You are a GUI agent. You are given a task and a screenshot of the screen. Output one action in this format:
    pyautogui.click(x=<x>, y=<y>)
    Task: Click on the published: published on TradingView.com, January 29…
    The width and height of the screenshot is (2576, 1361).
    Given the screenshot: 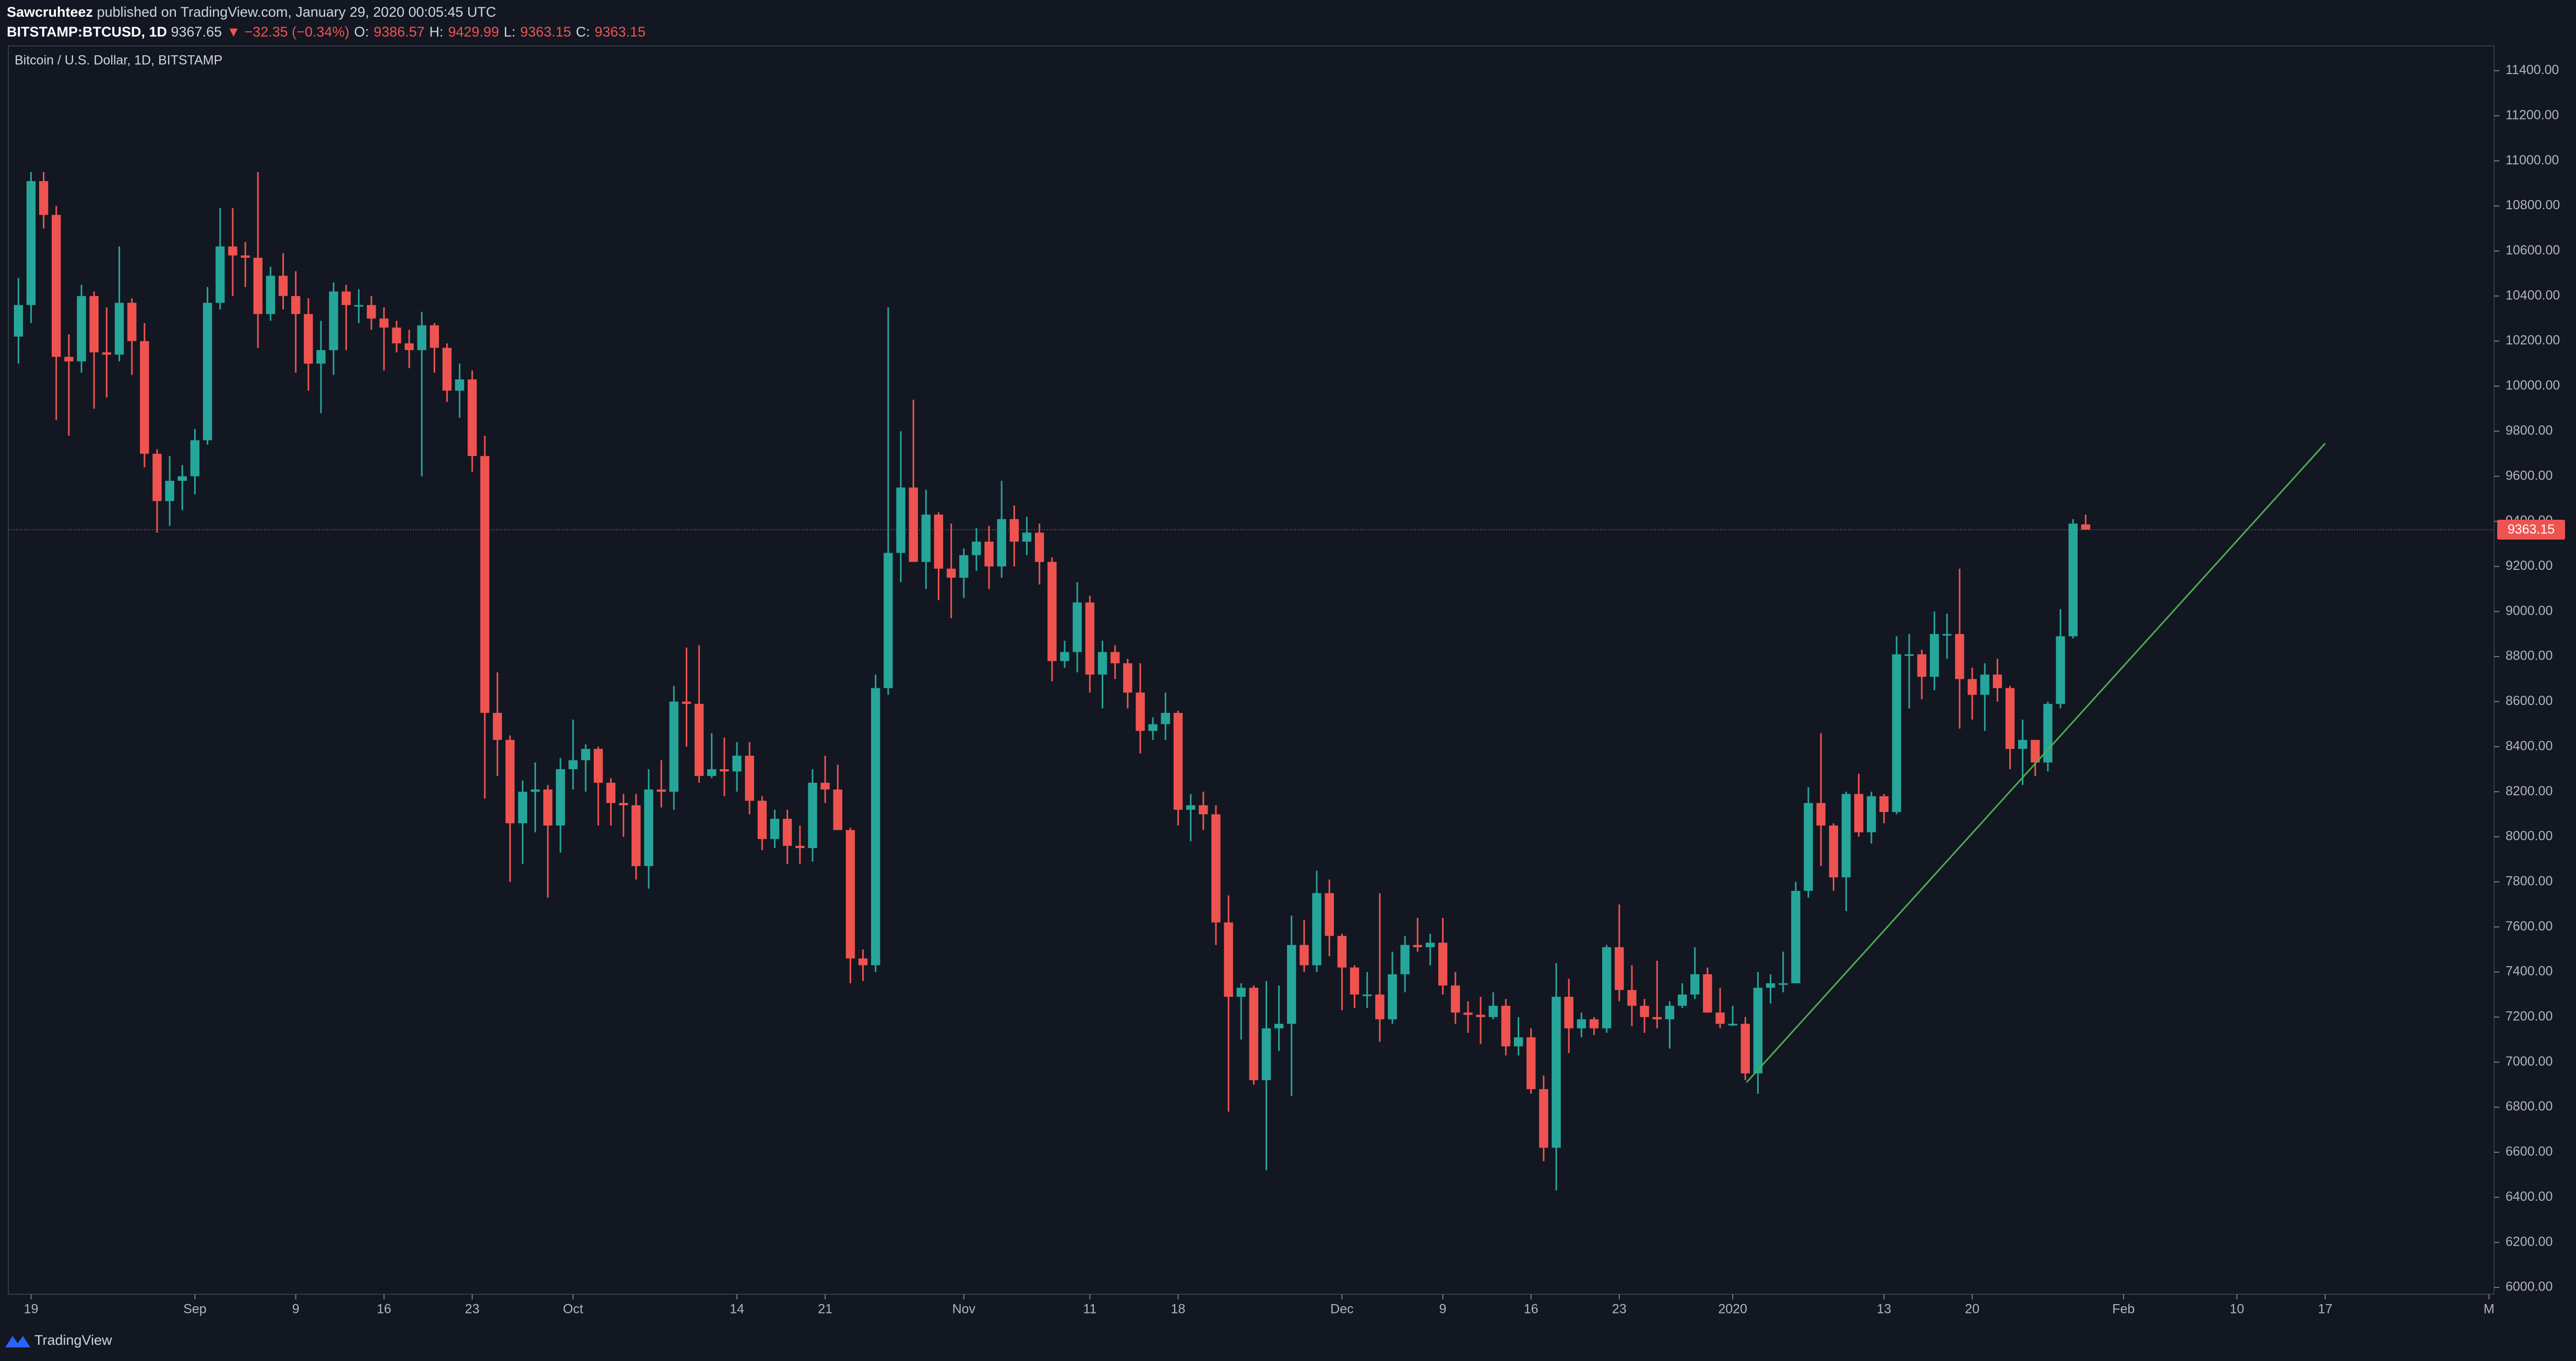 What is the action you would take?
    pyautogui.click(x=297, y=12)
    